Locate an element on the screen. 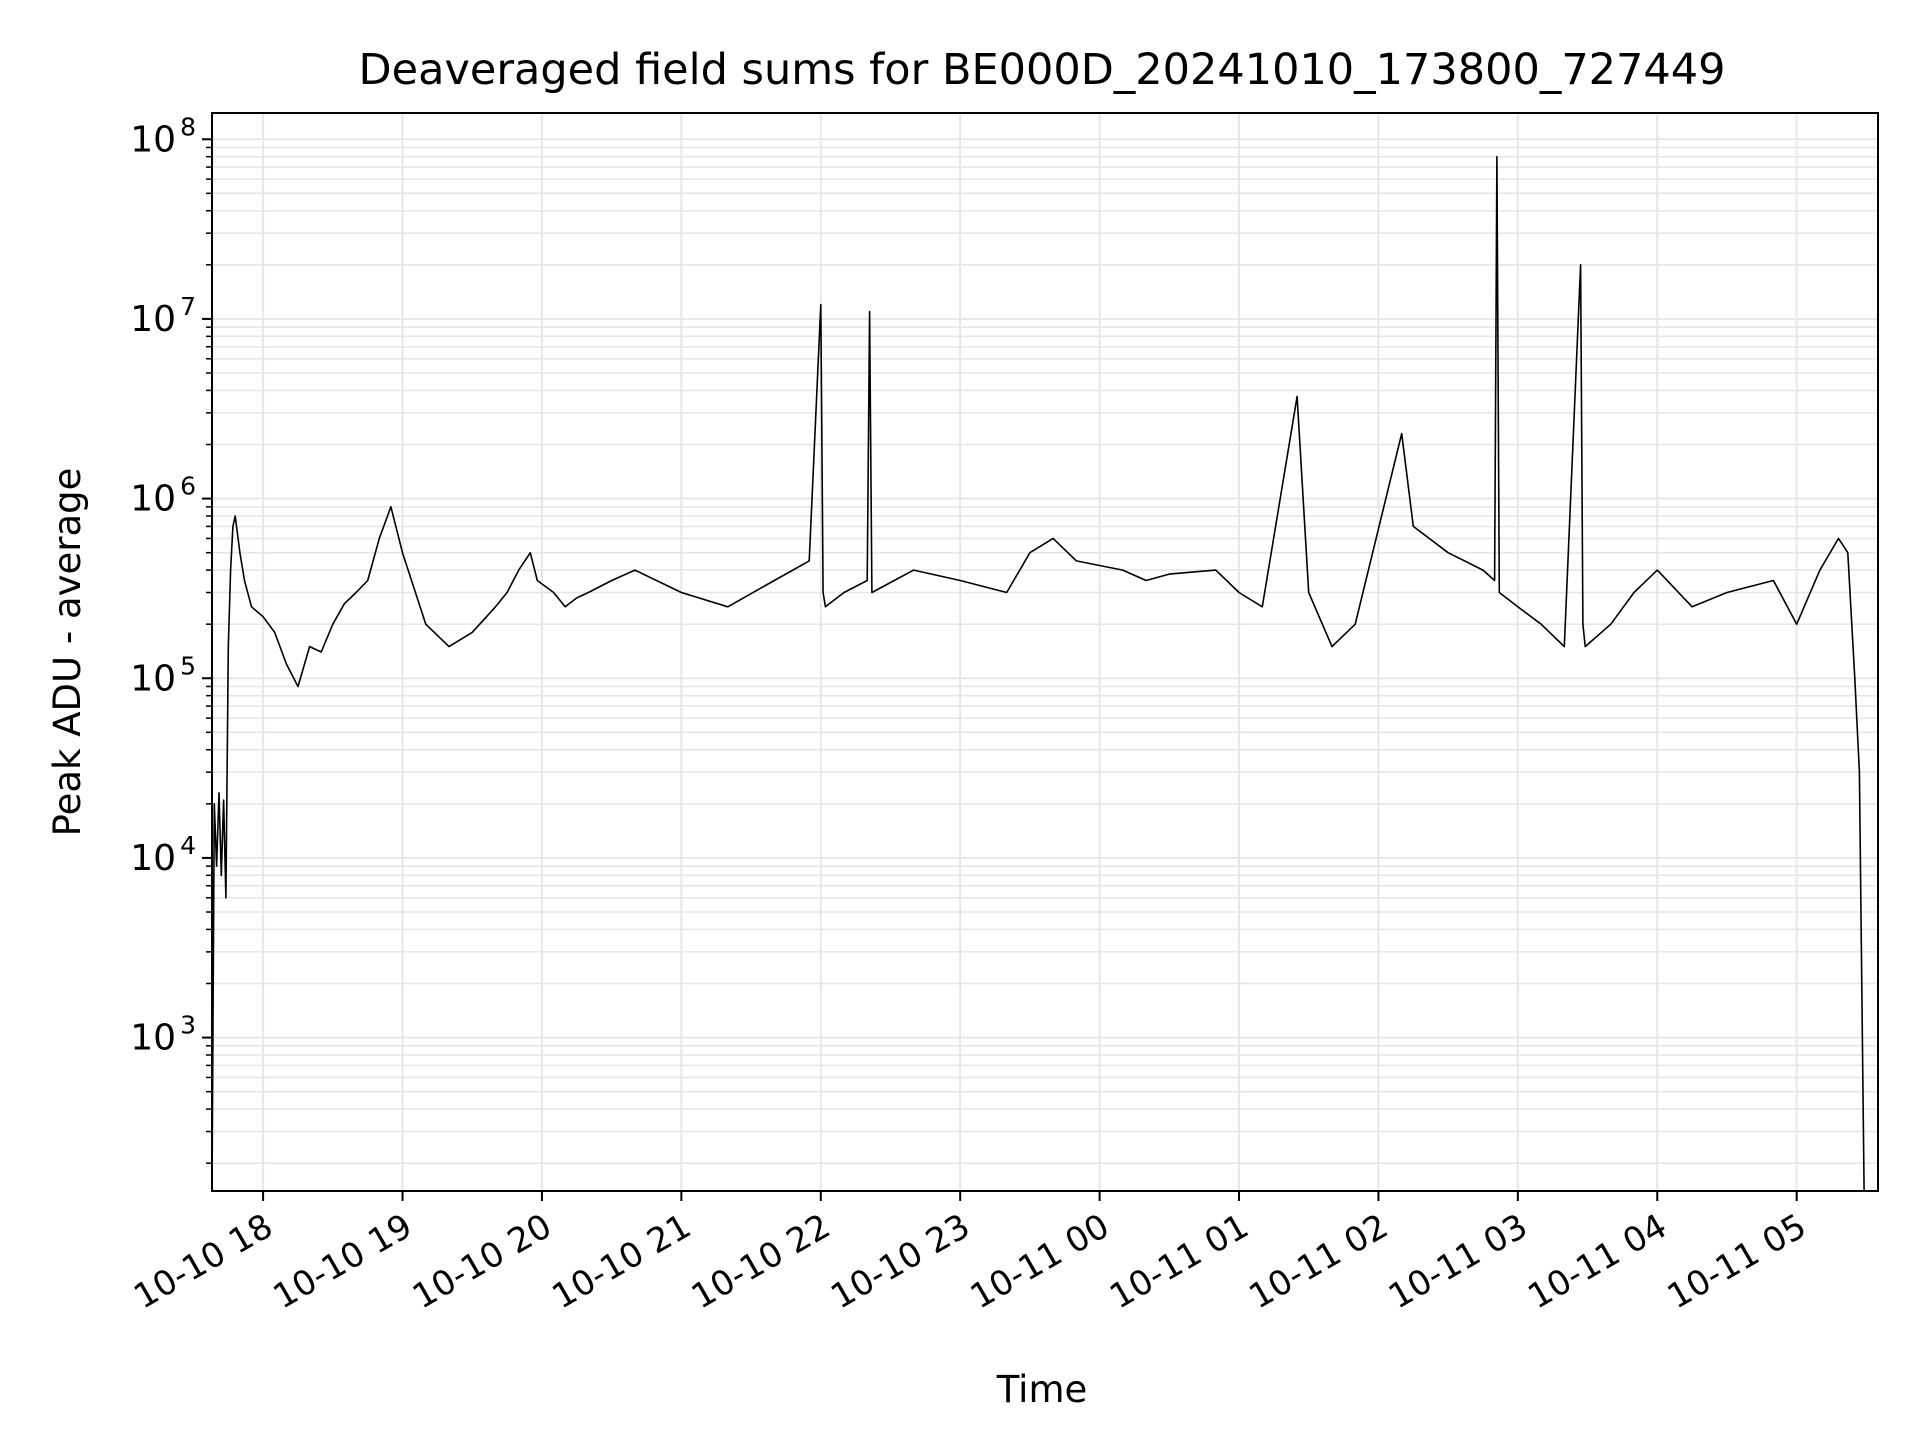  y-tick-label: 10 8 is located at coordinates (163, 136).